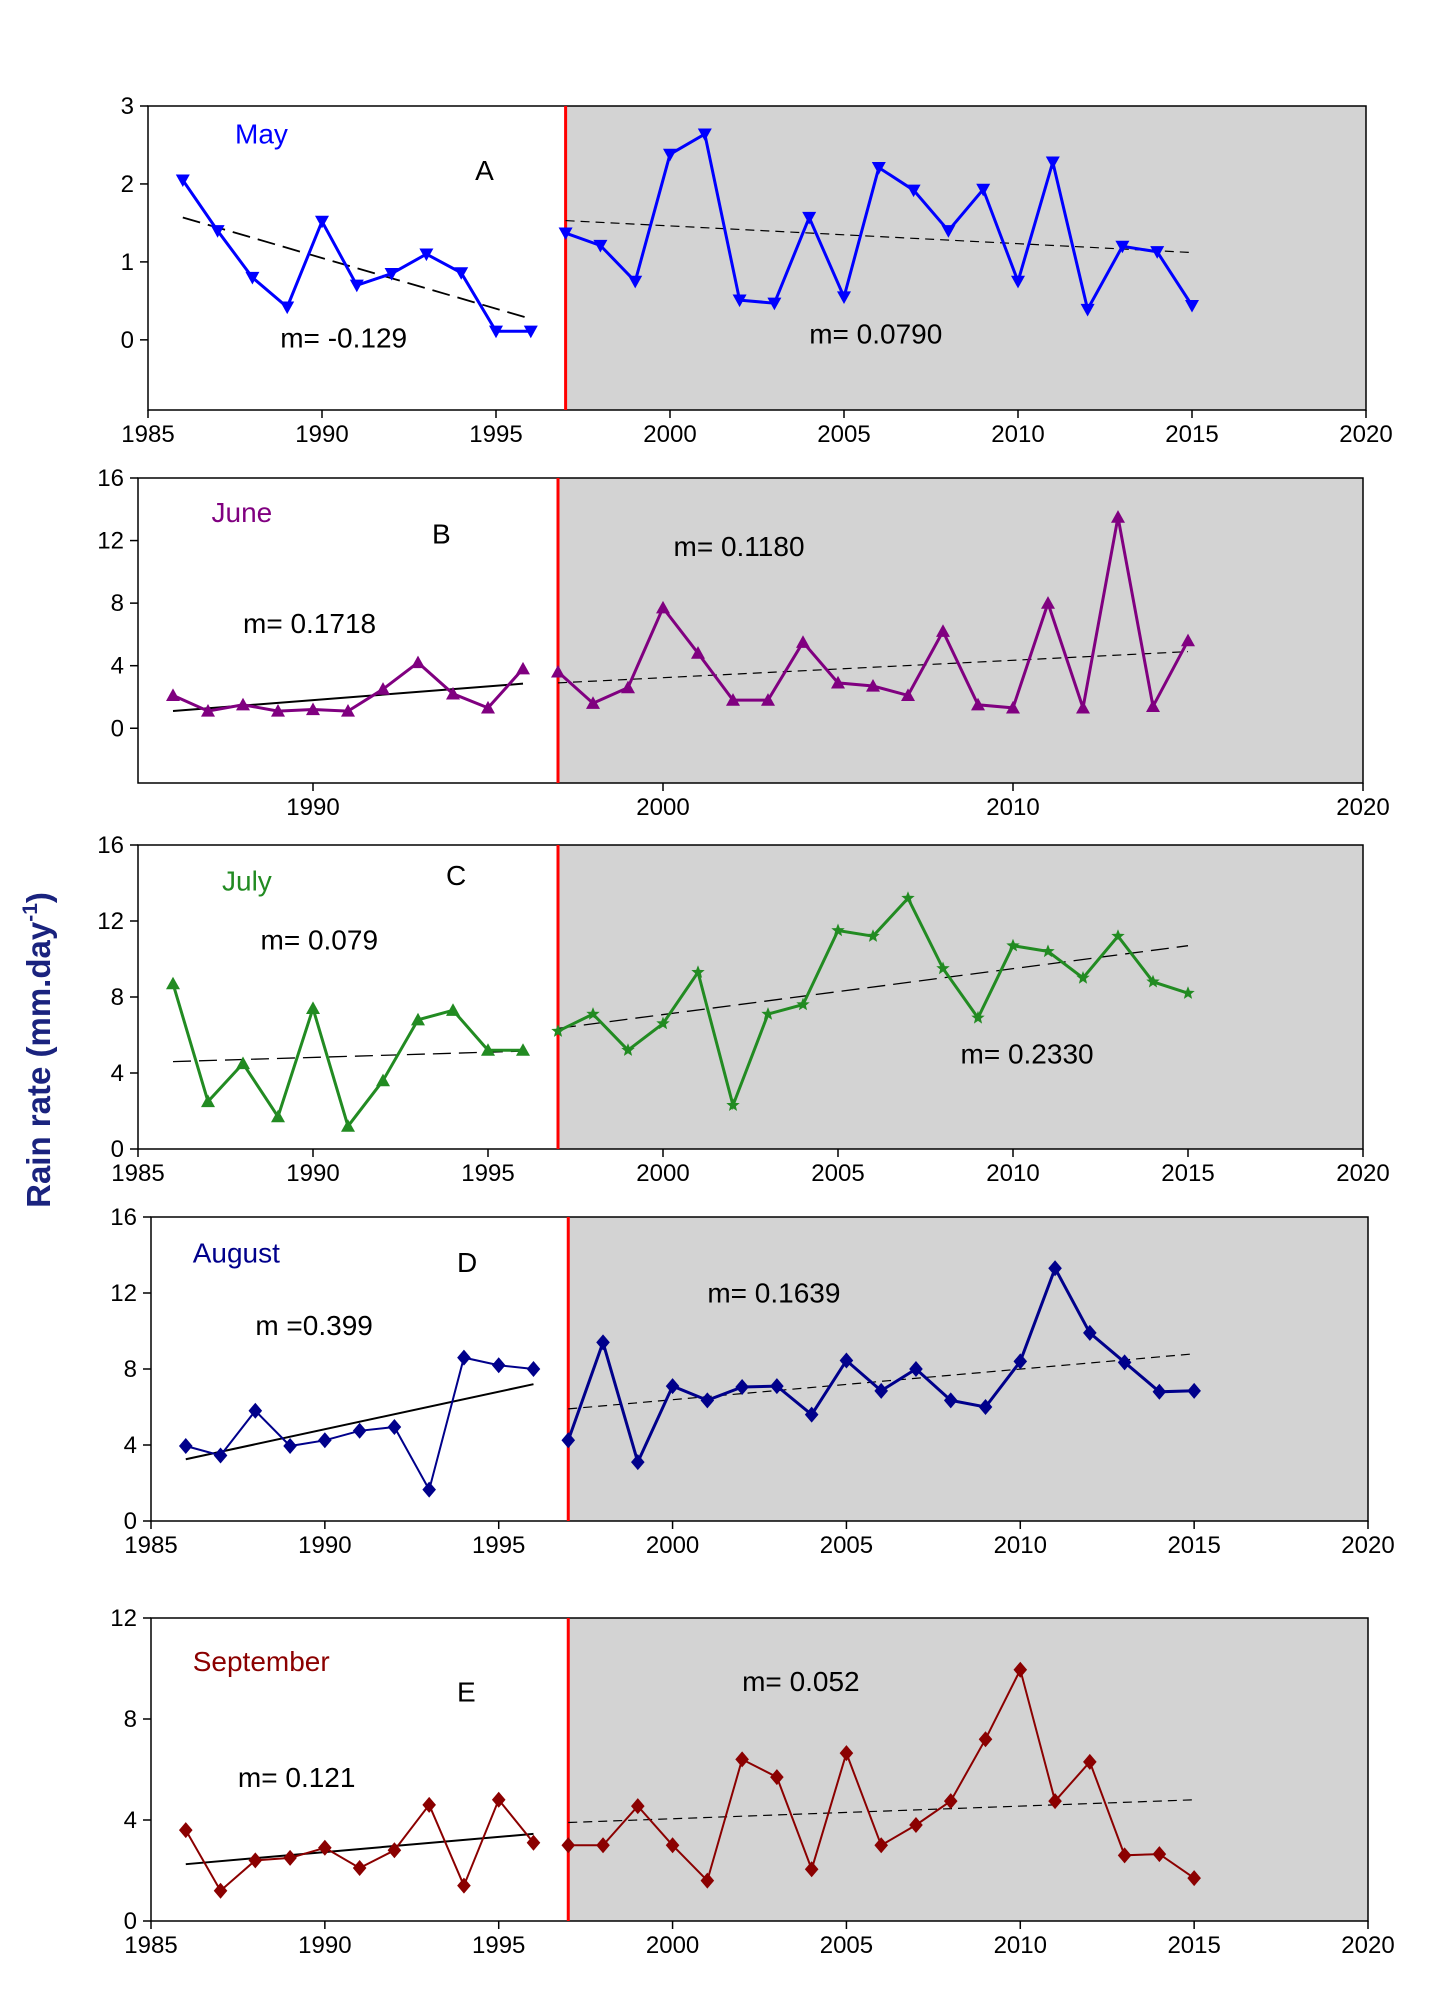 Image resolution: width=1431 pixels, height=2000 pixels. Describe the element at coordinates (343, 338) in the screenshot. I see `slope-label: m= -0.129` at that location.